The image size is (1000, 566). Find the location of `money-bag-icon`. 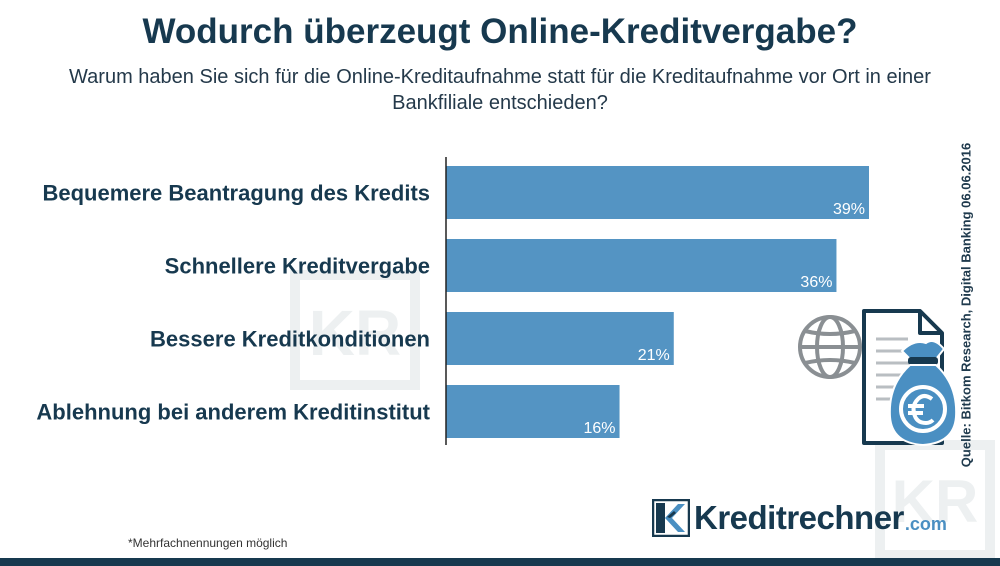

money-bag-icon is located at coordinates (923, 393).